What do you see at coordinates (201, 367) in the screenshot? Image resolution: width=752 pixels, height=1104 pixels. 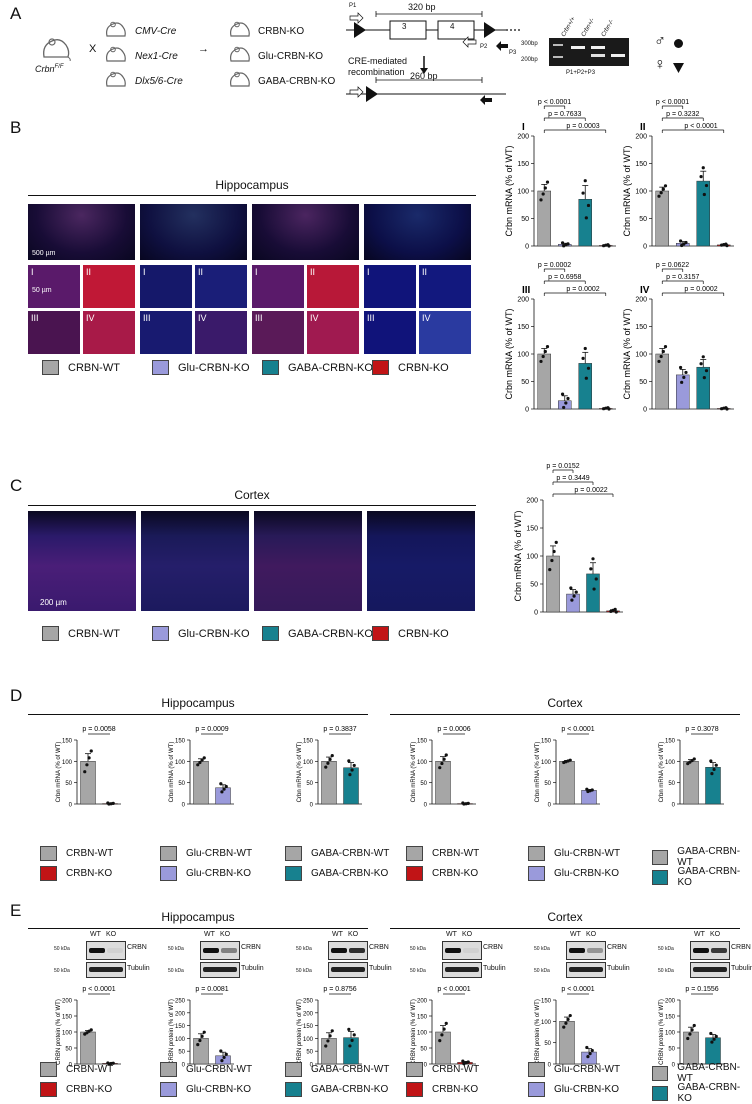 I see `legend-item-glu: Glu-CRBN-KO` at bounding box center [201, 367].